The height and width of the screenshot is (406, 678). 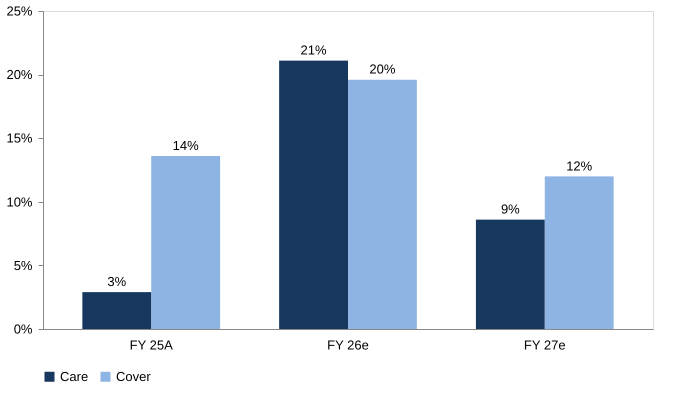 I want to click on x-tick-label: FY 25A, so click(x=152, y=345).